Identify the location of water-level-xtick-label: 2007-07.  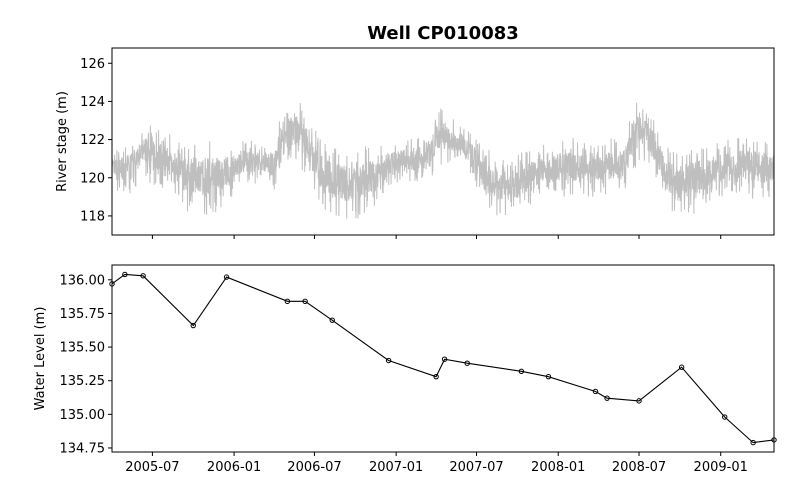
(476, 467).